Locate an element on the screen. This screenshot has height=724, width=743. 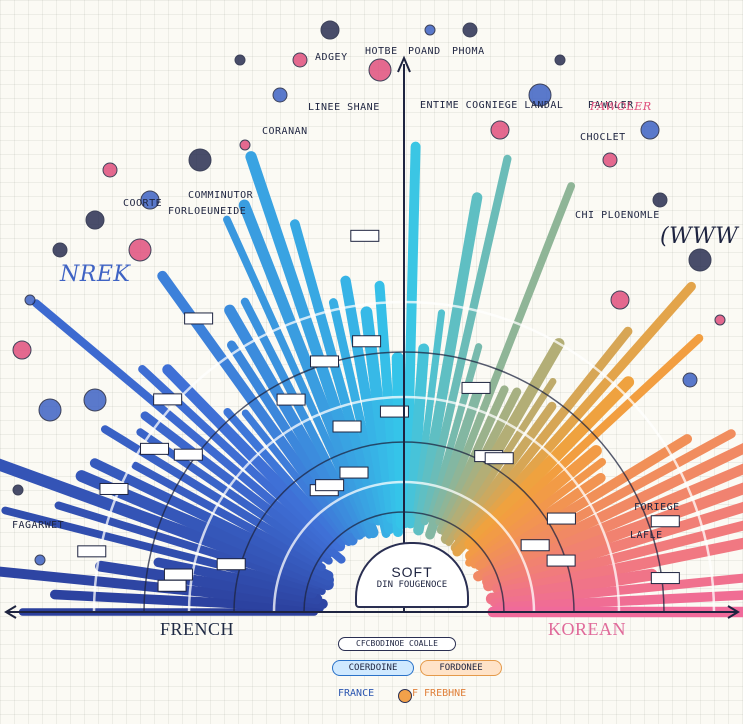
diagram-label: POAND is located at coordinates (424, 51).